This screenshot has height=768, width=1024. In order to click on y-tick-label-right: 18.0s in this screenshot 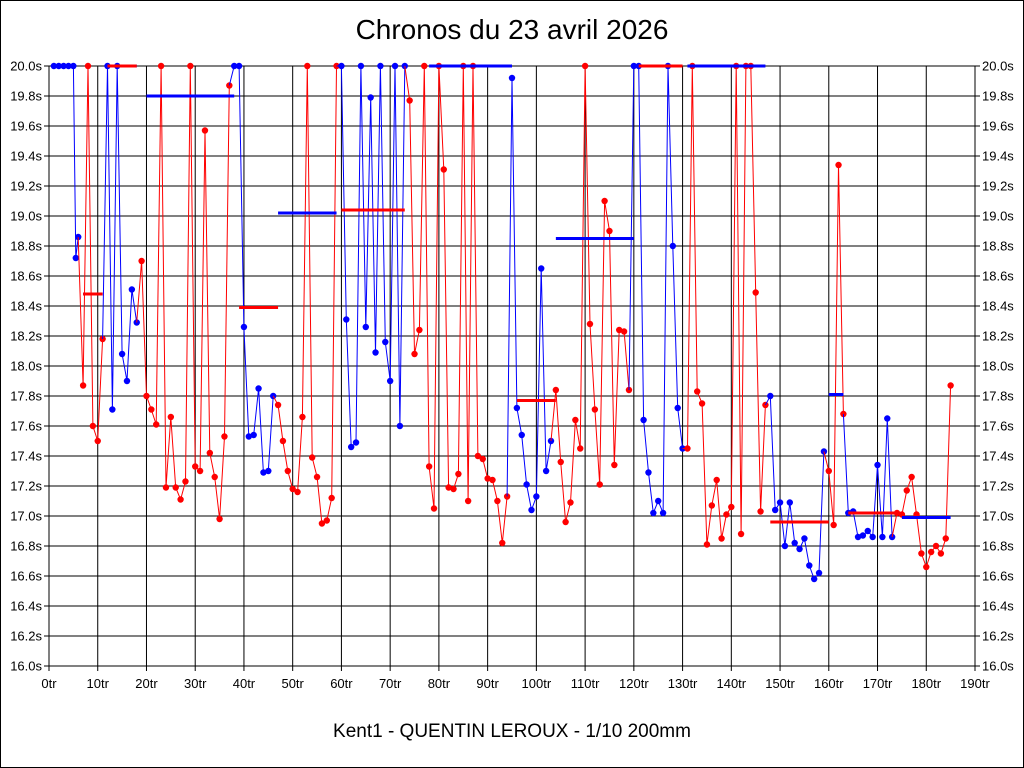, I will do `click(998, 366)`.